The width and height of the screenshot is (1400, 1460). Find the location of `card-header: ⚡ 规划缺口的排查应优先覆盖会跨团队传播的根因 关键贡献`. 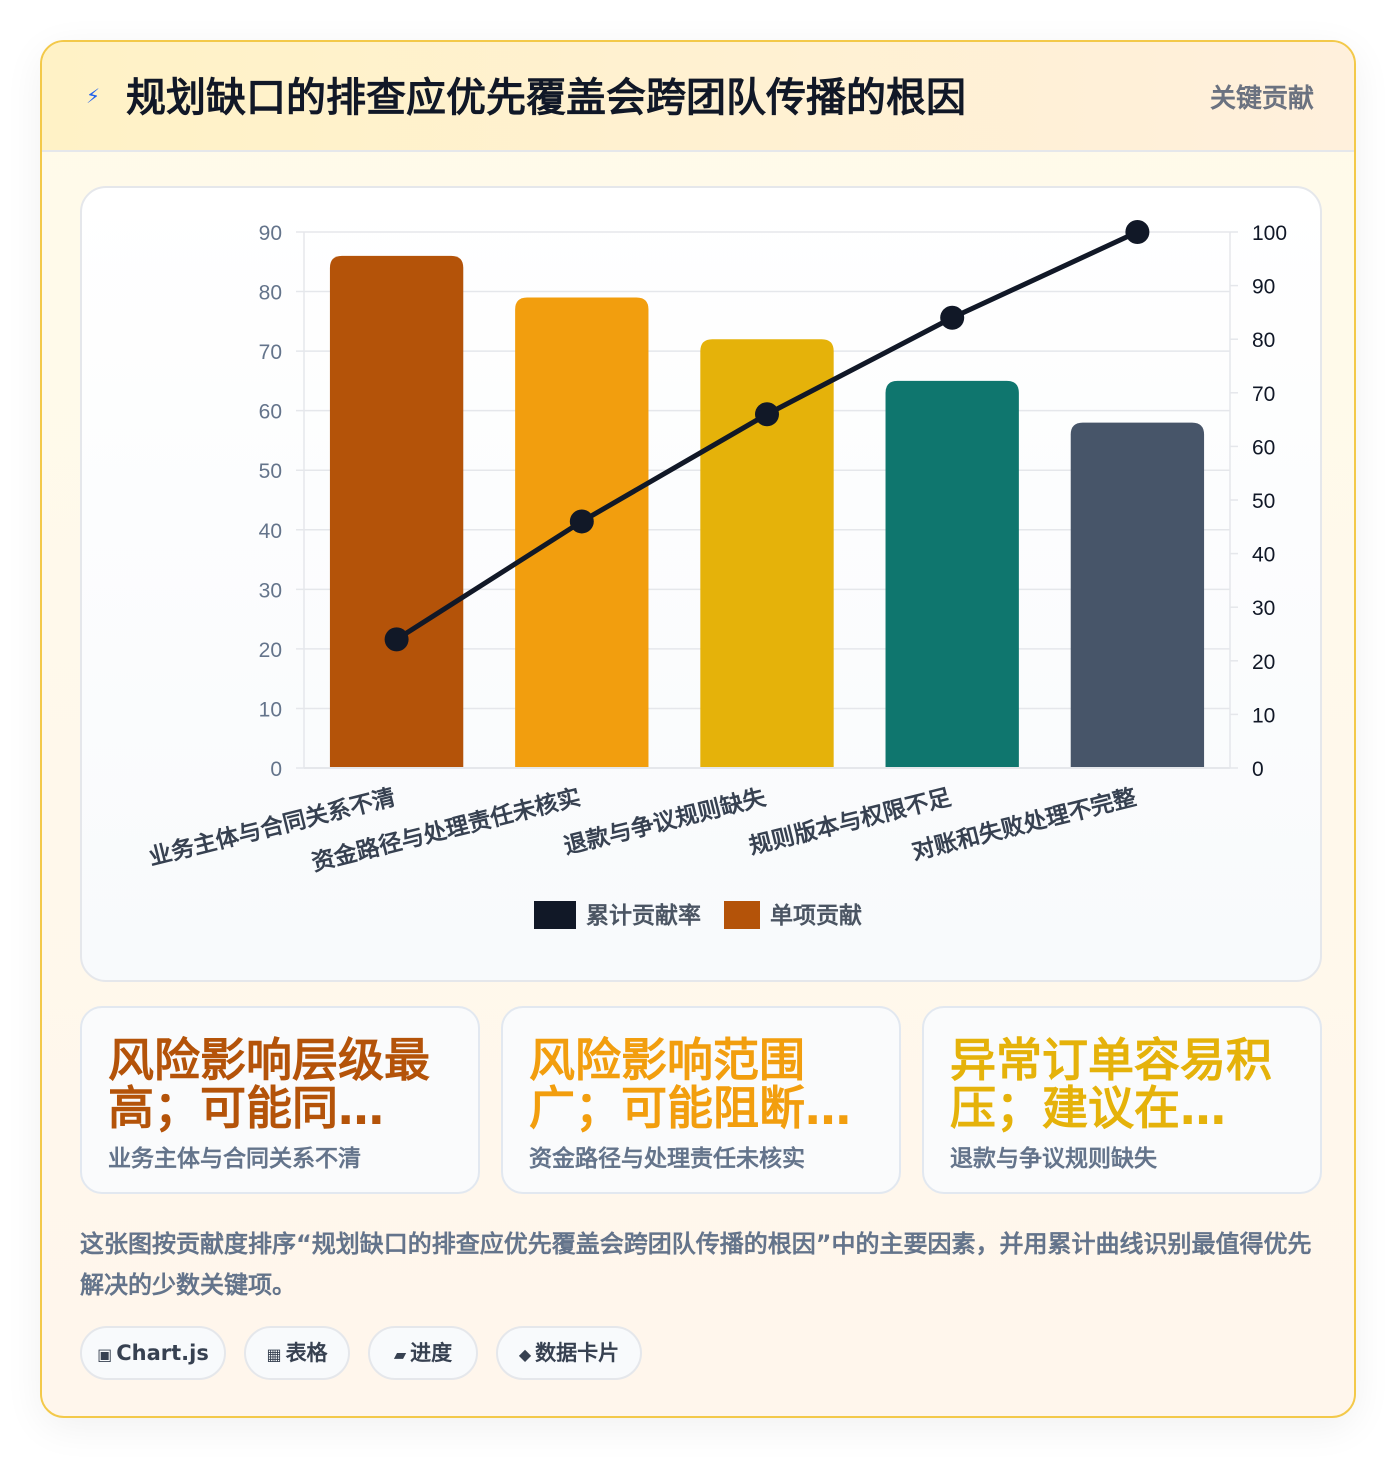

card-header: ⚡ 规划缺口的排查应优先覆盖会跨团队传播的根因 关键贡献 is located at coordinates (698, 97).